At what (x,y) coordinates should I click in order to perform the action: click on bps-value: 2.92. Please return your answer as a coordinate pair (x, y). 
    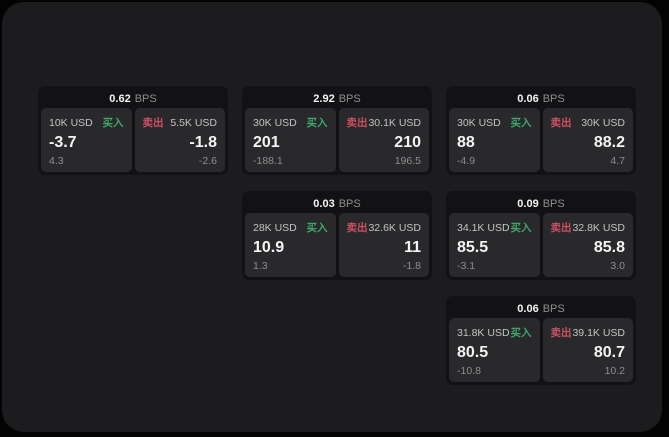
    Looking at the image, I should click on (324, 98).